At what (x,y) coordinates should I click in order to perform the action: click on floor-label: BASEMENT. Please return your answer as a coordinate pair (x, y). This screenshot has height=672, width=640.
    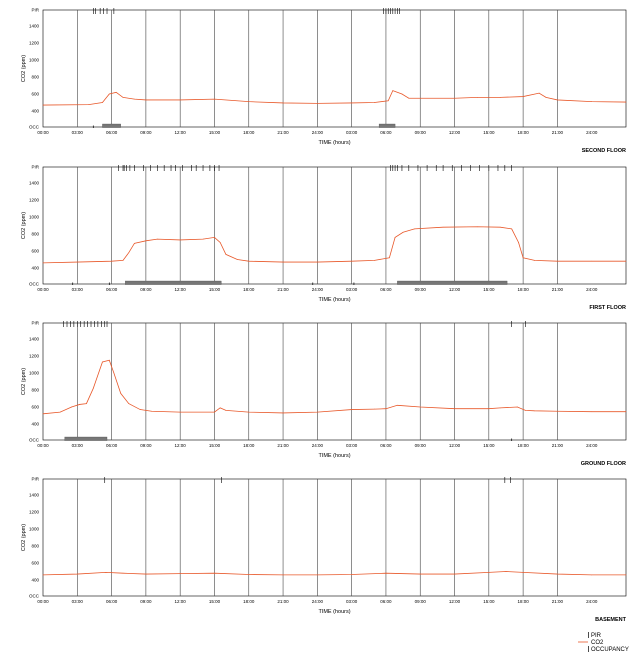
    Looking at the image, I should click on (611, 620).